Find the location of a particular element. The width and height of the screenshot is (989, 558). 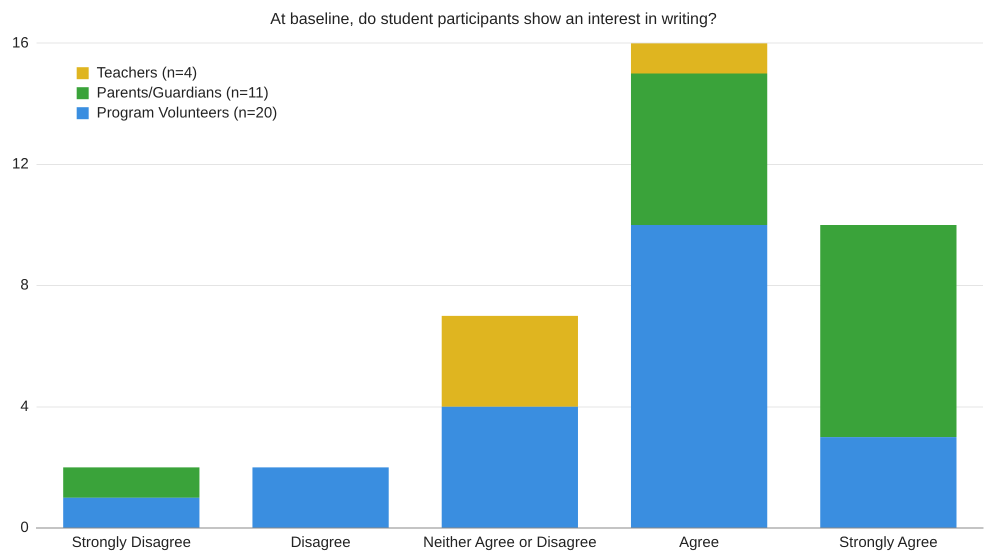

legend-label: Parents/Guardians (n=11) is located at coordinates (182, 93).